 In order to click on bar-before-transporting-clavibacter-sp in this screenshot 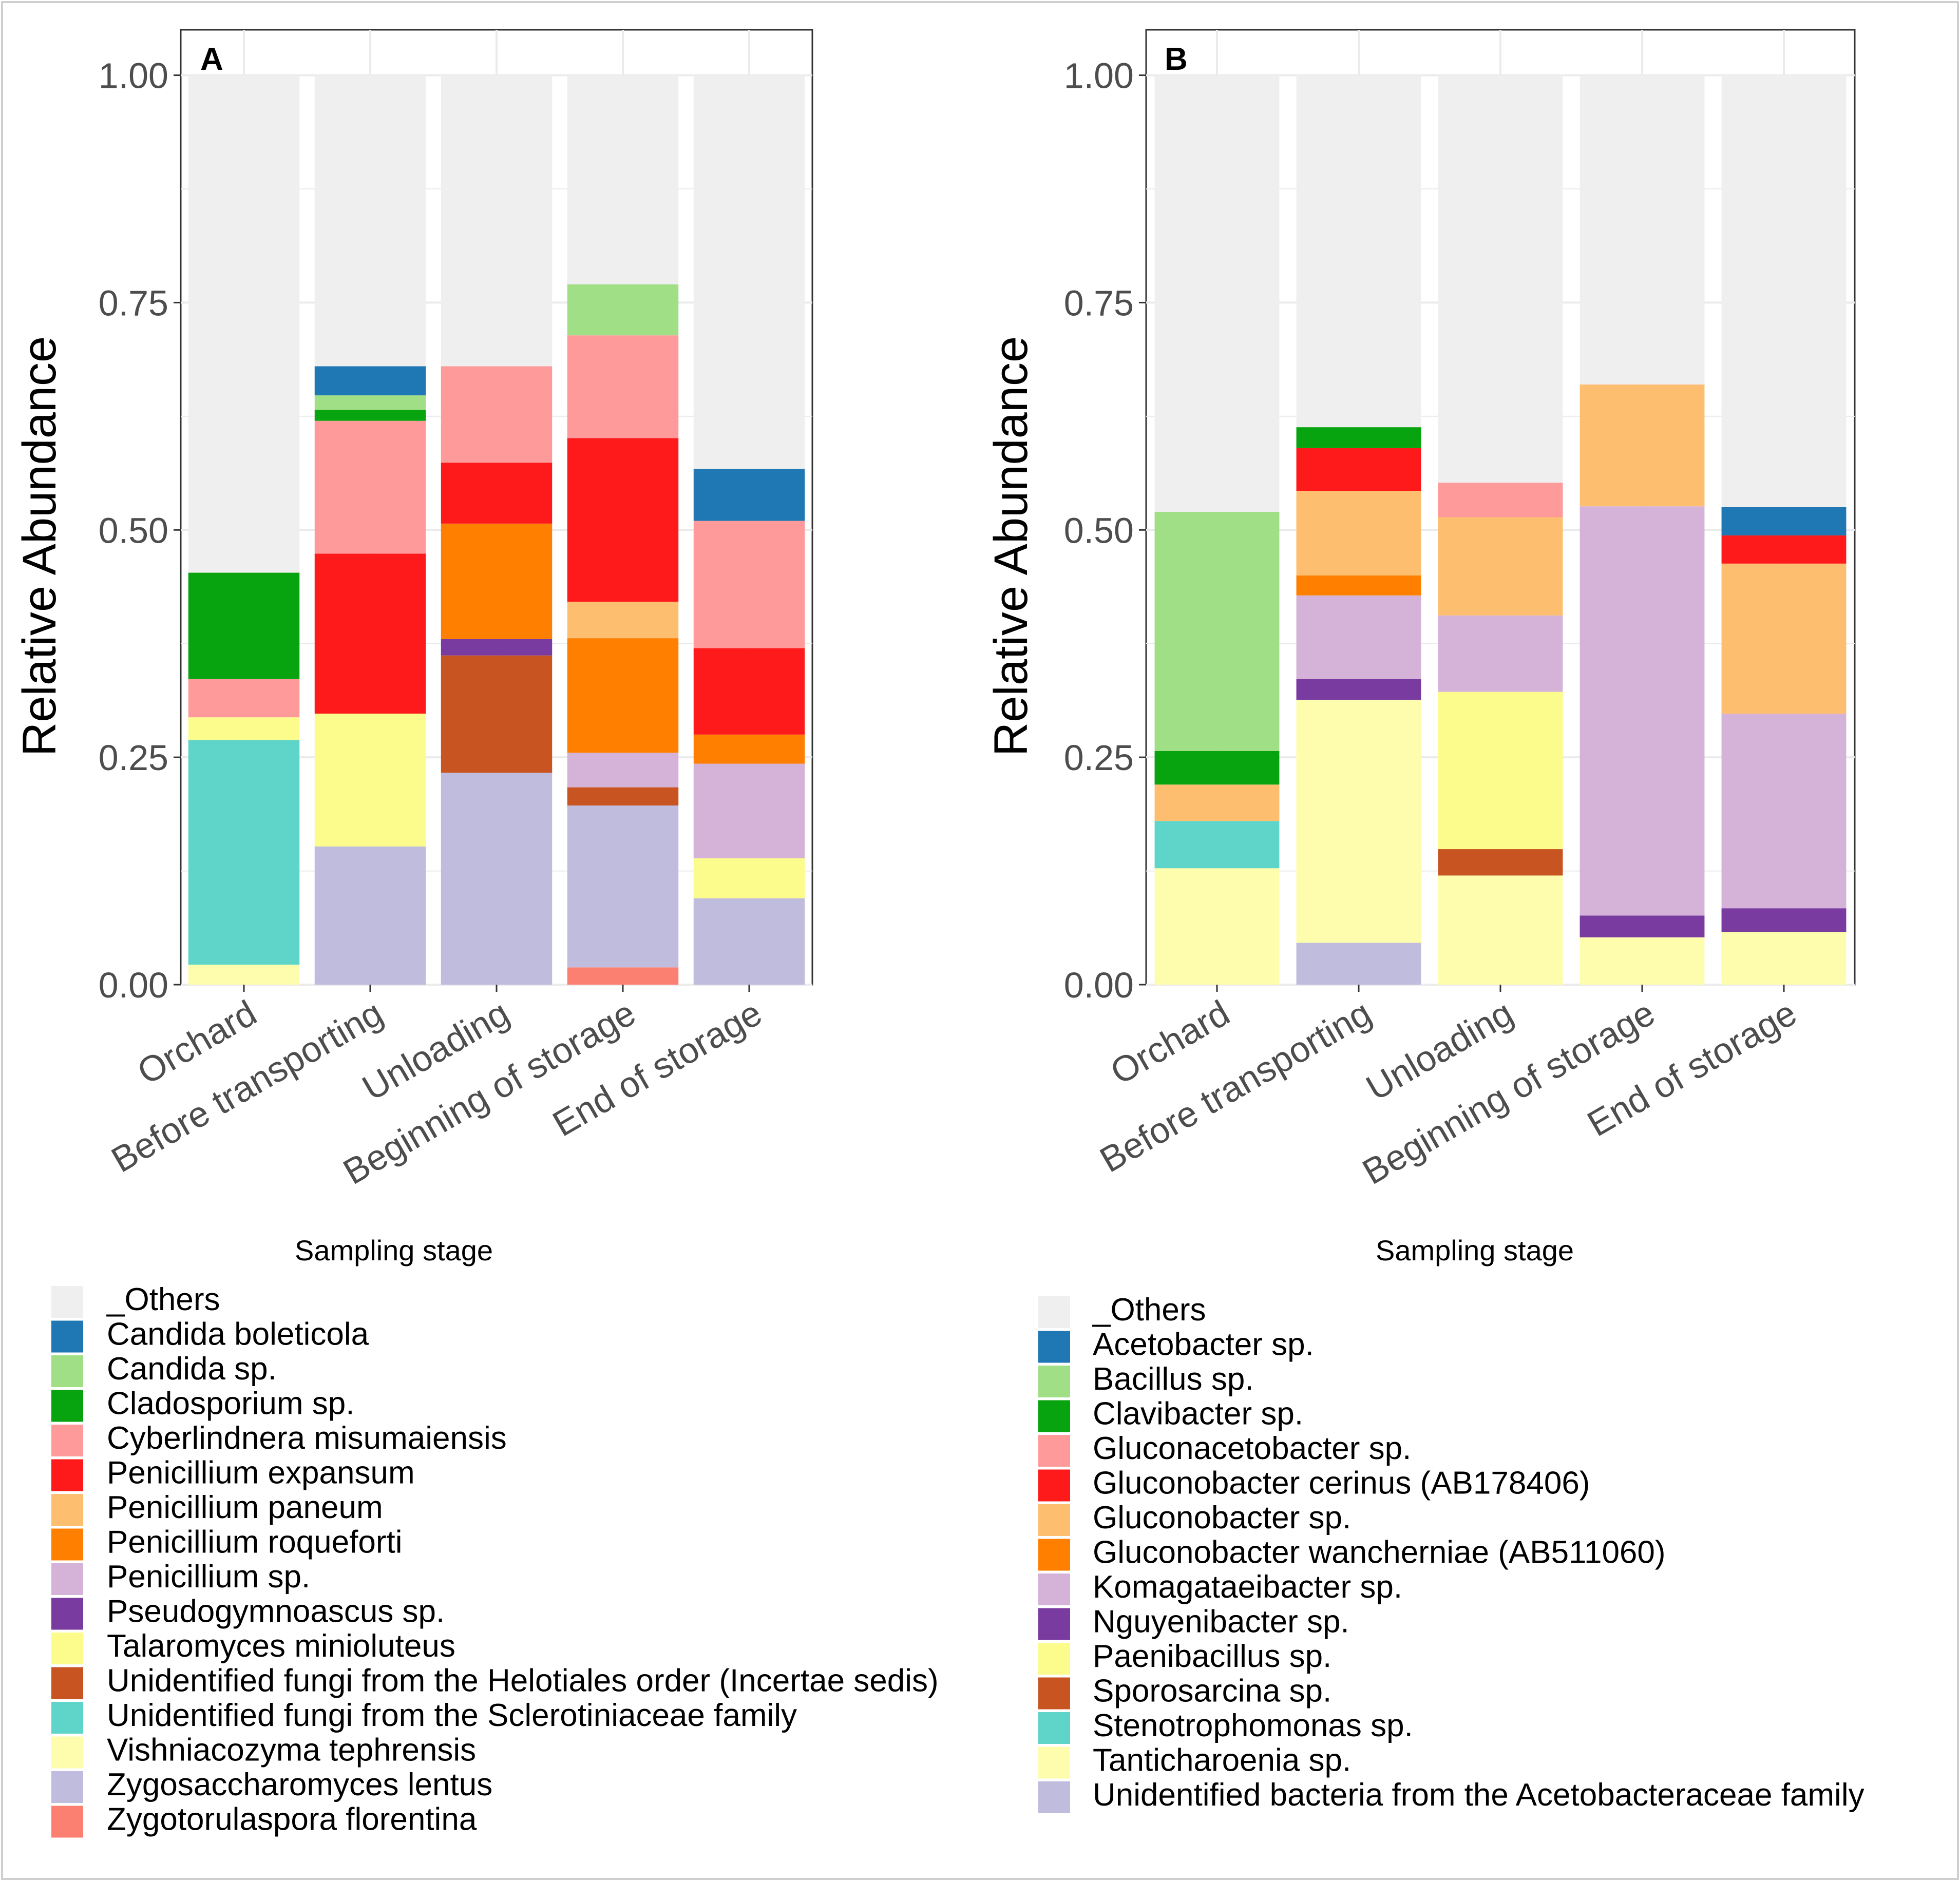, I will do `click(1358, 437)`.